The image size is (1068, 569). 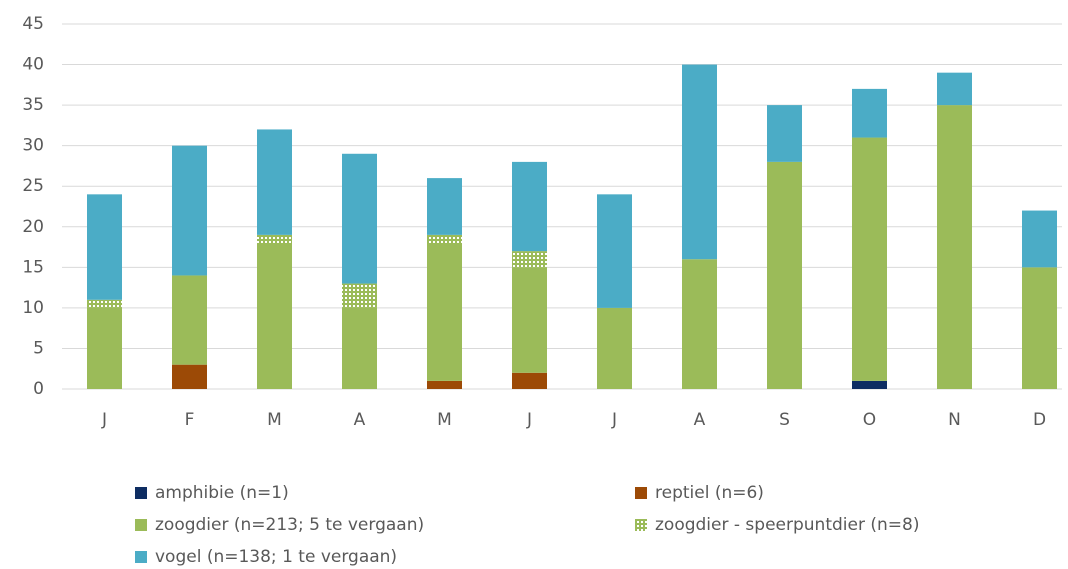 What do you see at coordinates (33, 146) in the screenshot?
I see `y-tick-label: 30` at bounding box center [33, 146].